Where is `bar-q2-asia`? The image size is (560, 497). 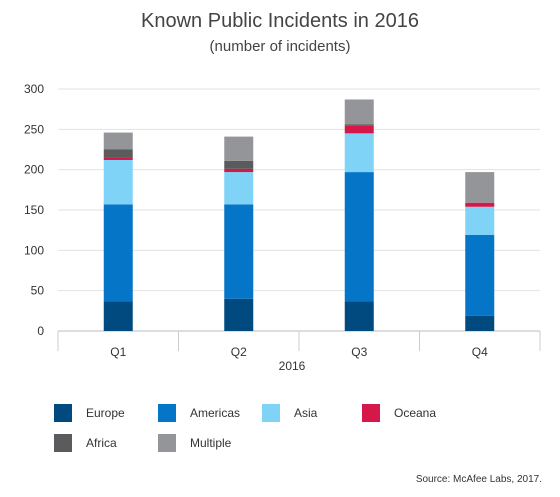
bar-q2-asia is located at coordinates (239, 188).